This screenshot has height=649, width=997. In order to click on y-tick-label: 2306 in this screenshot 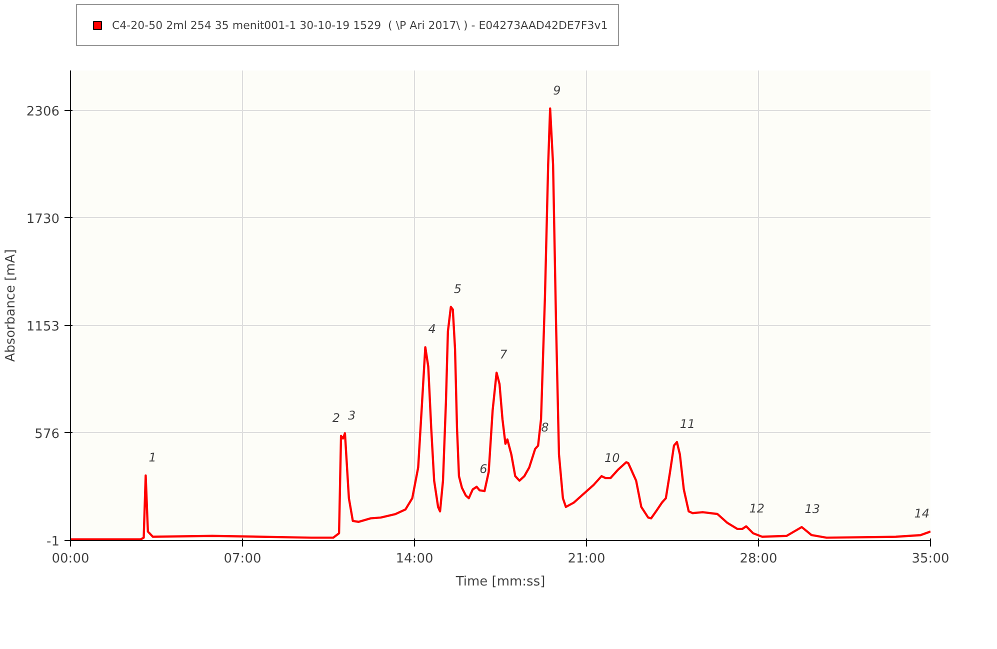, I will do `click(43, 112)`.